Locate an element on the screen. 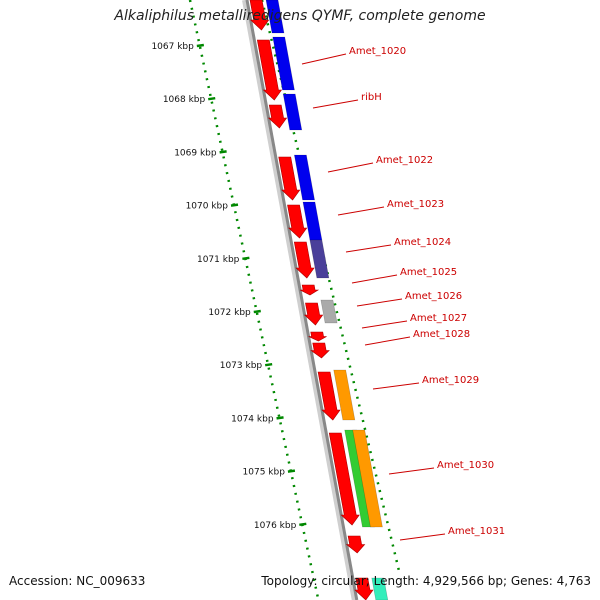  ruler-tick-label: 1069 kbp is located at coordinates (195, 153).